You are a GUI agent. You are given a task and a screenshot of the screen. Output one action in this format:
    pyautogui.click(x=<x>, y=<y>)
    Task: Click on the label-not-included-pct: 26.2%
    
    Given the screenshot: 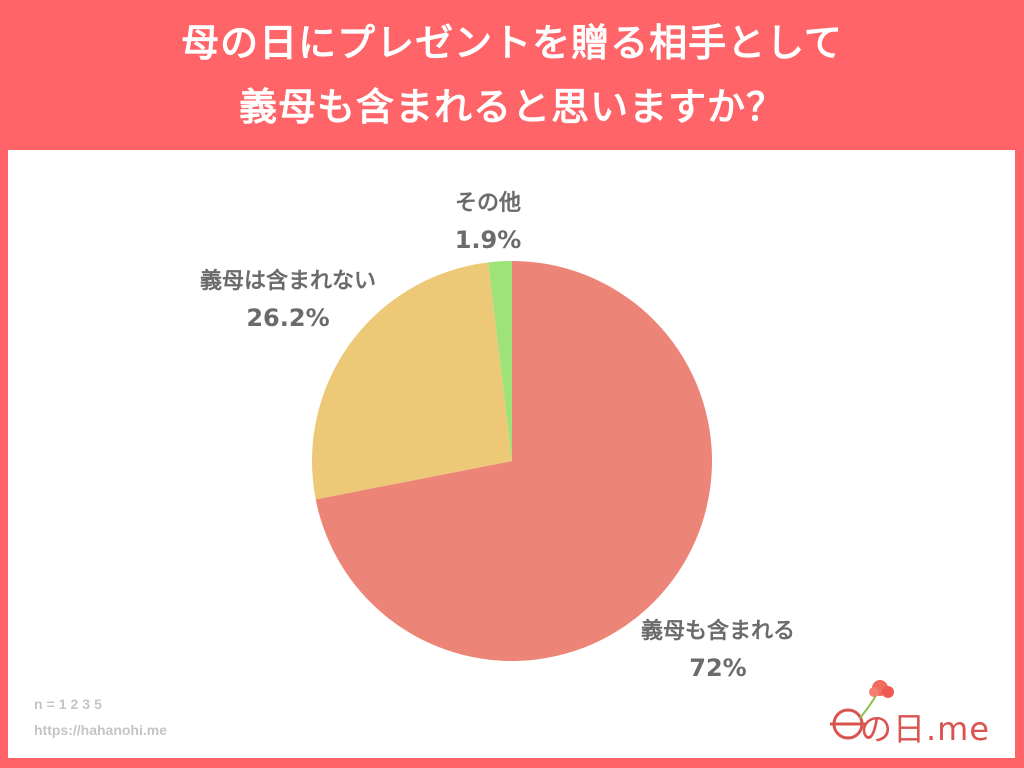 What is the action you would take?
    pyautogui.click(x=288, y=318)
    